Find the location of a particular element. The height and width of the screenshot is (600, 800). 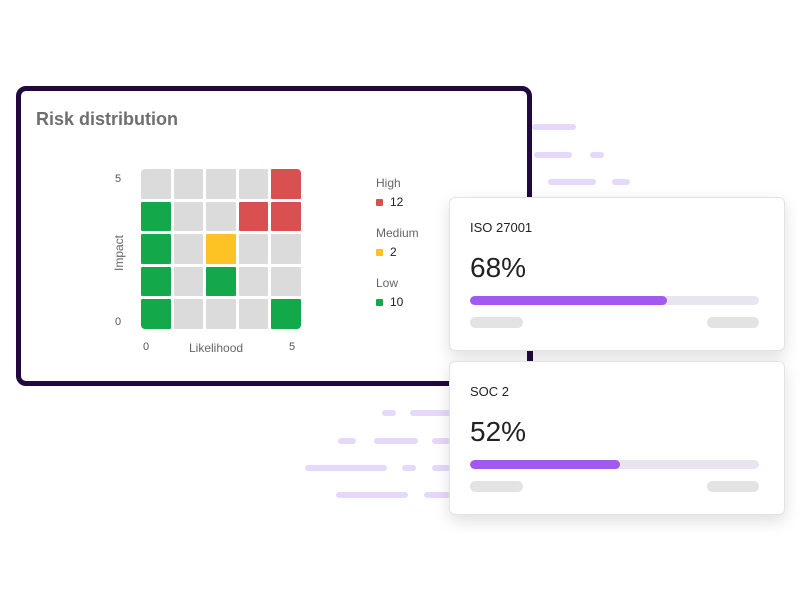

certification-name: ISO 27001 is located at coordinates (501, 227).